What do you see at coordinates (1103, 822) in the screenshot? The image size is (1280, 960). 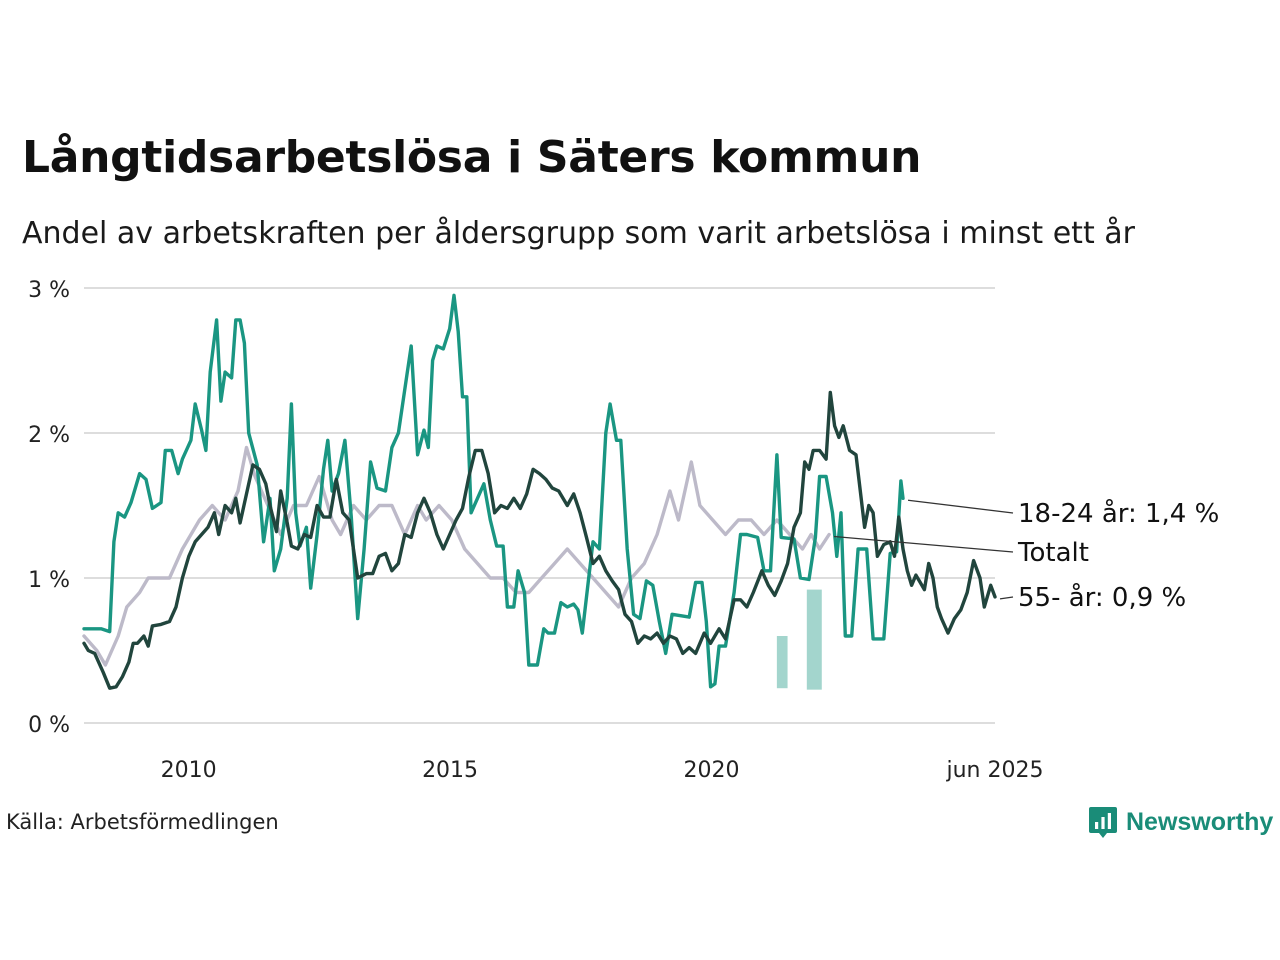 I see `newsworthy-logo-icon` at bounding box center [1103, 822].